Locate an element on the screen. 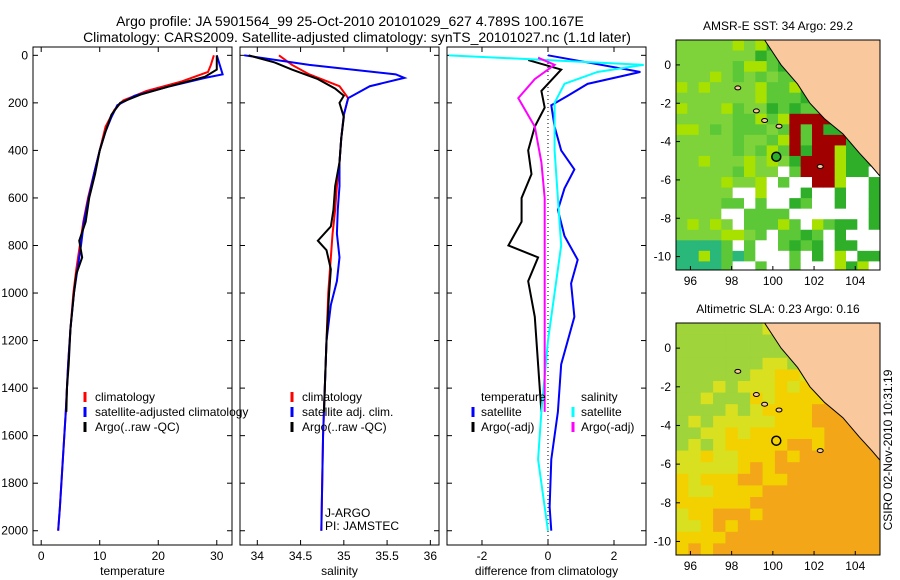 The height and width of the screenshot is (580, 900). series-line-salinity-argo-adj- is located at coordinates (537, 234).